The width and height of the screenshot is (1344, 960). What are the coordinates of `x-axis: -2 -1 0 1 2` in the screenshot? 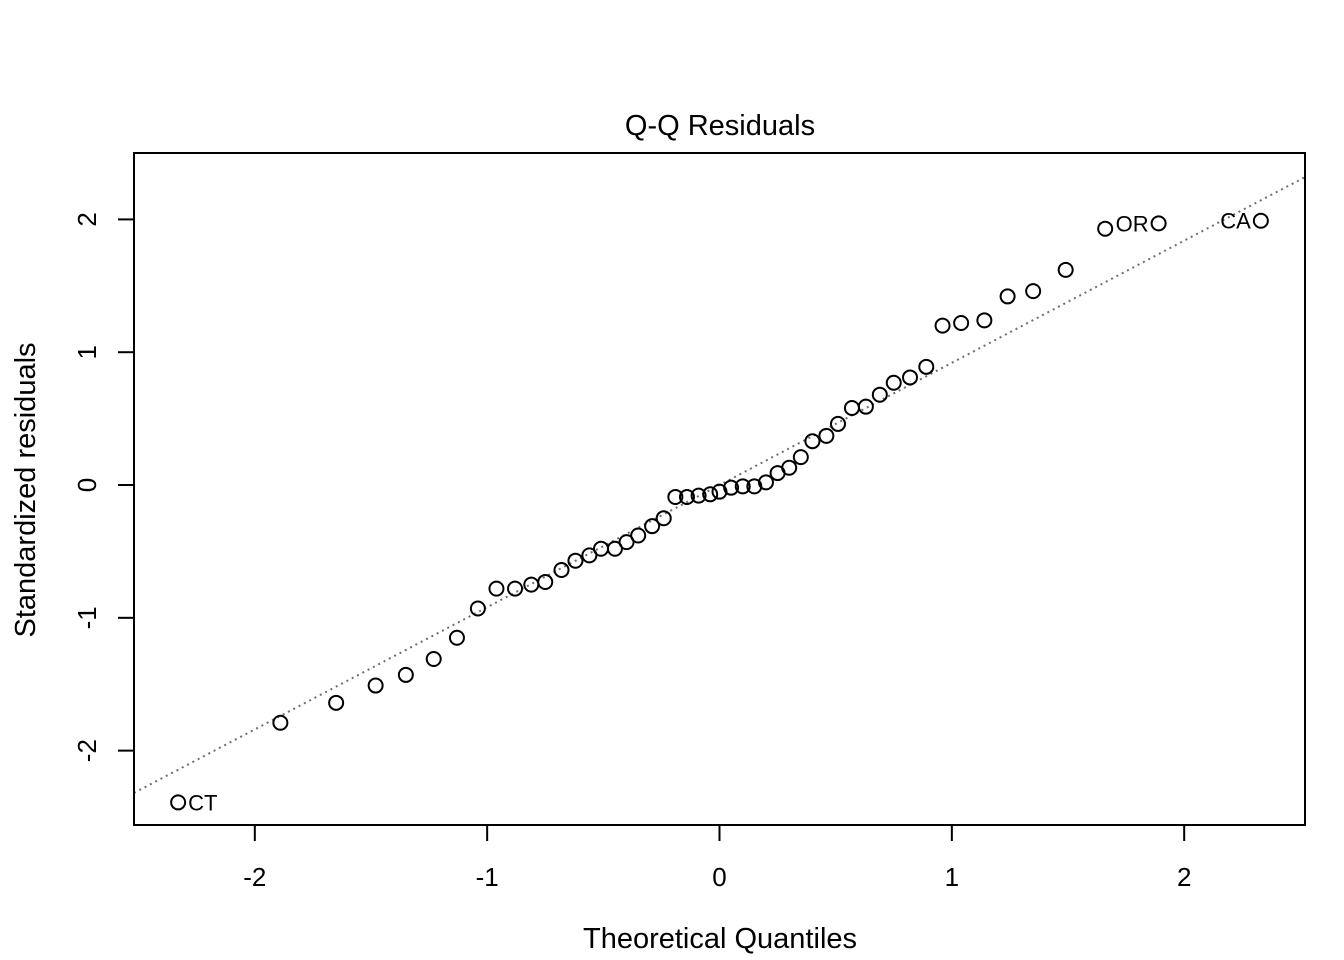 It's located at (717, 858).